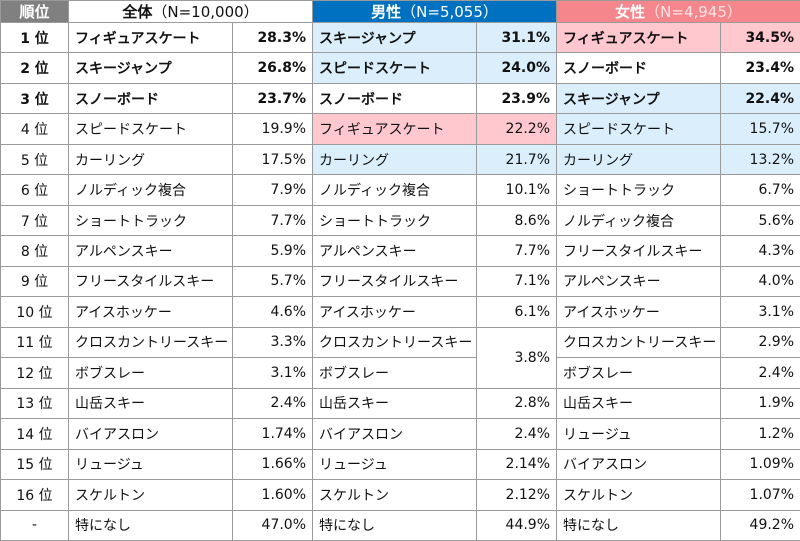 This screenshot has height=541, width=800. Describe the element at coordinates (760, 98) in the screenshot. I see `percentage: 22.4%` at that location.